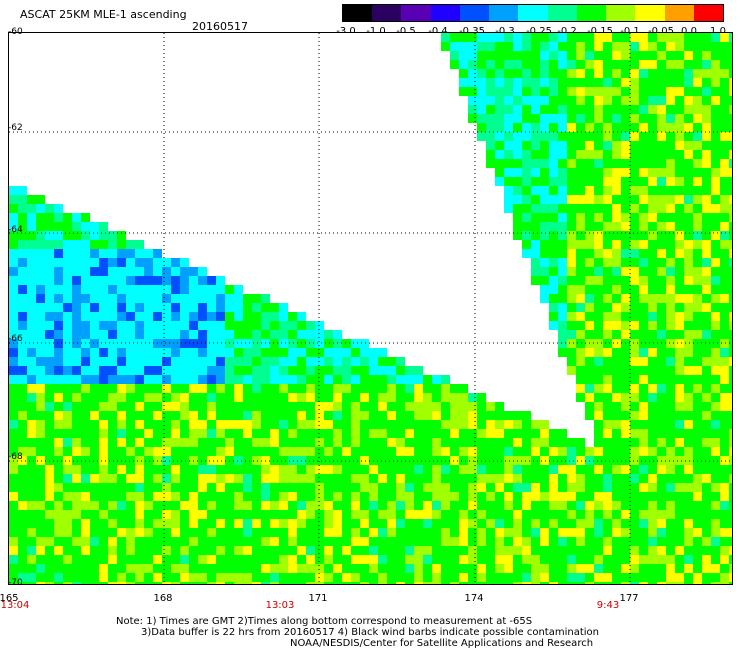 The height and width of the screenshot is (650, 740). What do you see at coordinates (15, 583) in the screenshot?
I see `lat-label: -70` at bounding box center [15, 583].